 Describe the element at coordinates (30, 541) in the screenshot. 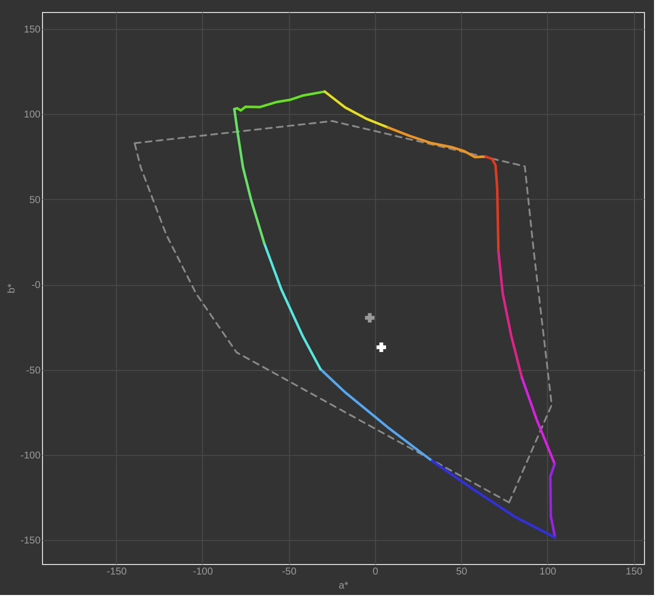

I see `y-tick-label: -150` at that location.